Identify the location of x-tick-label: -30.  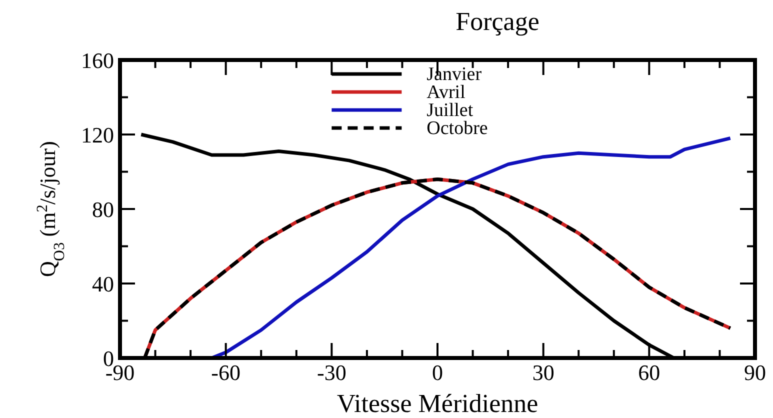
(331, 372).